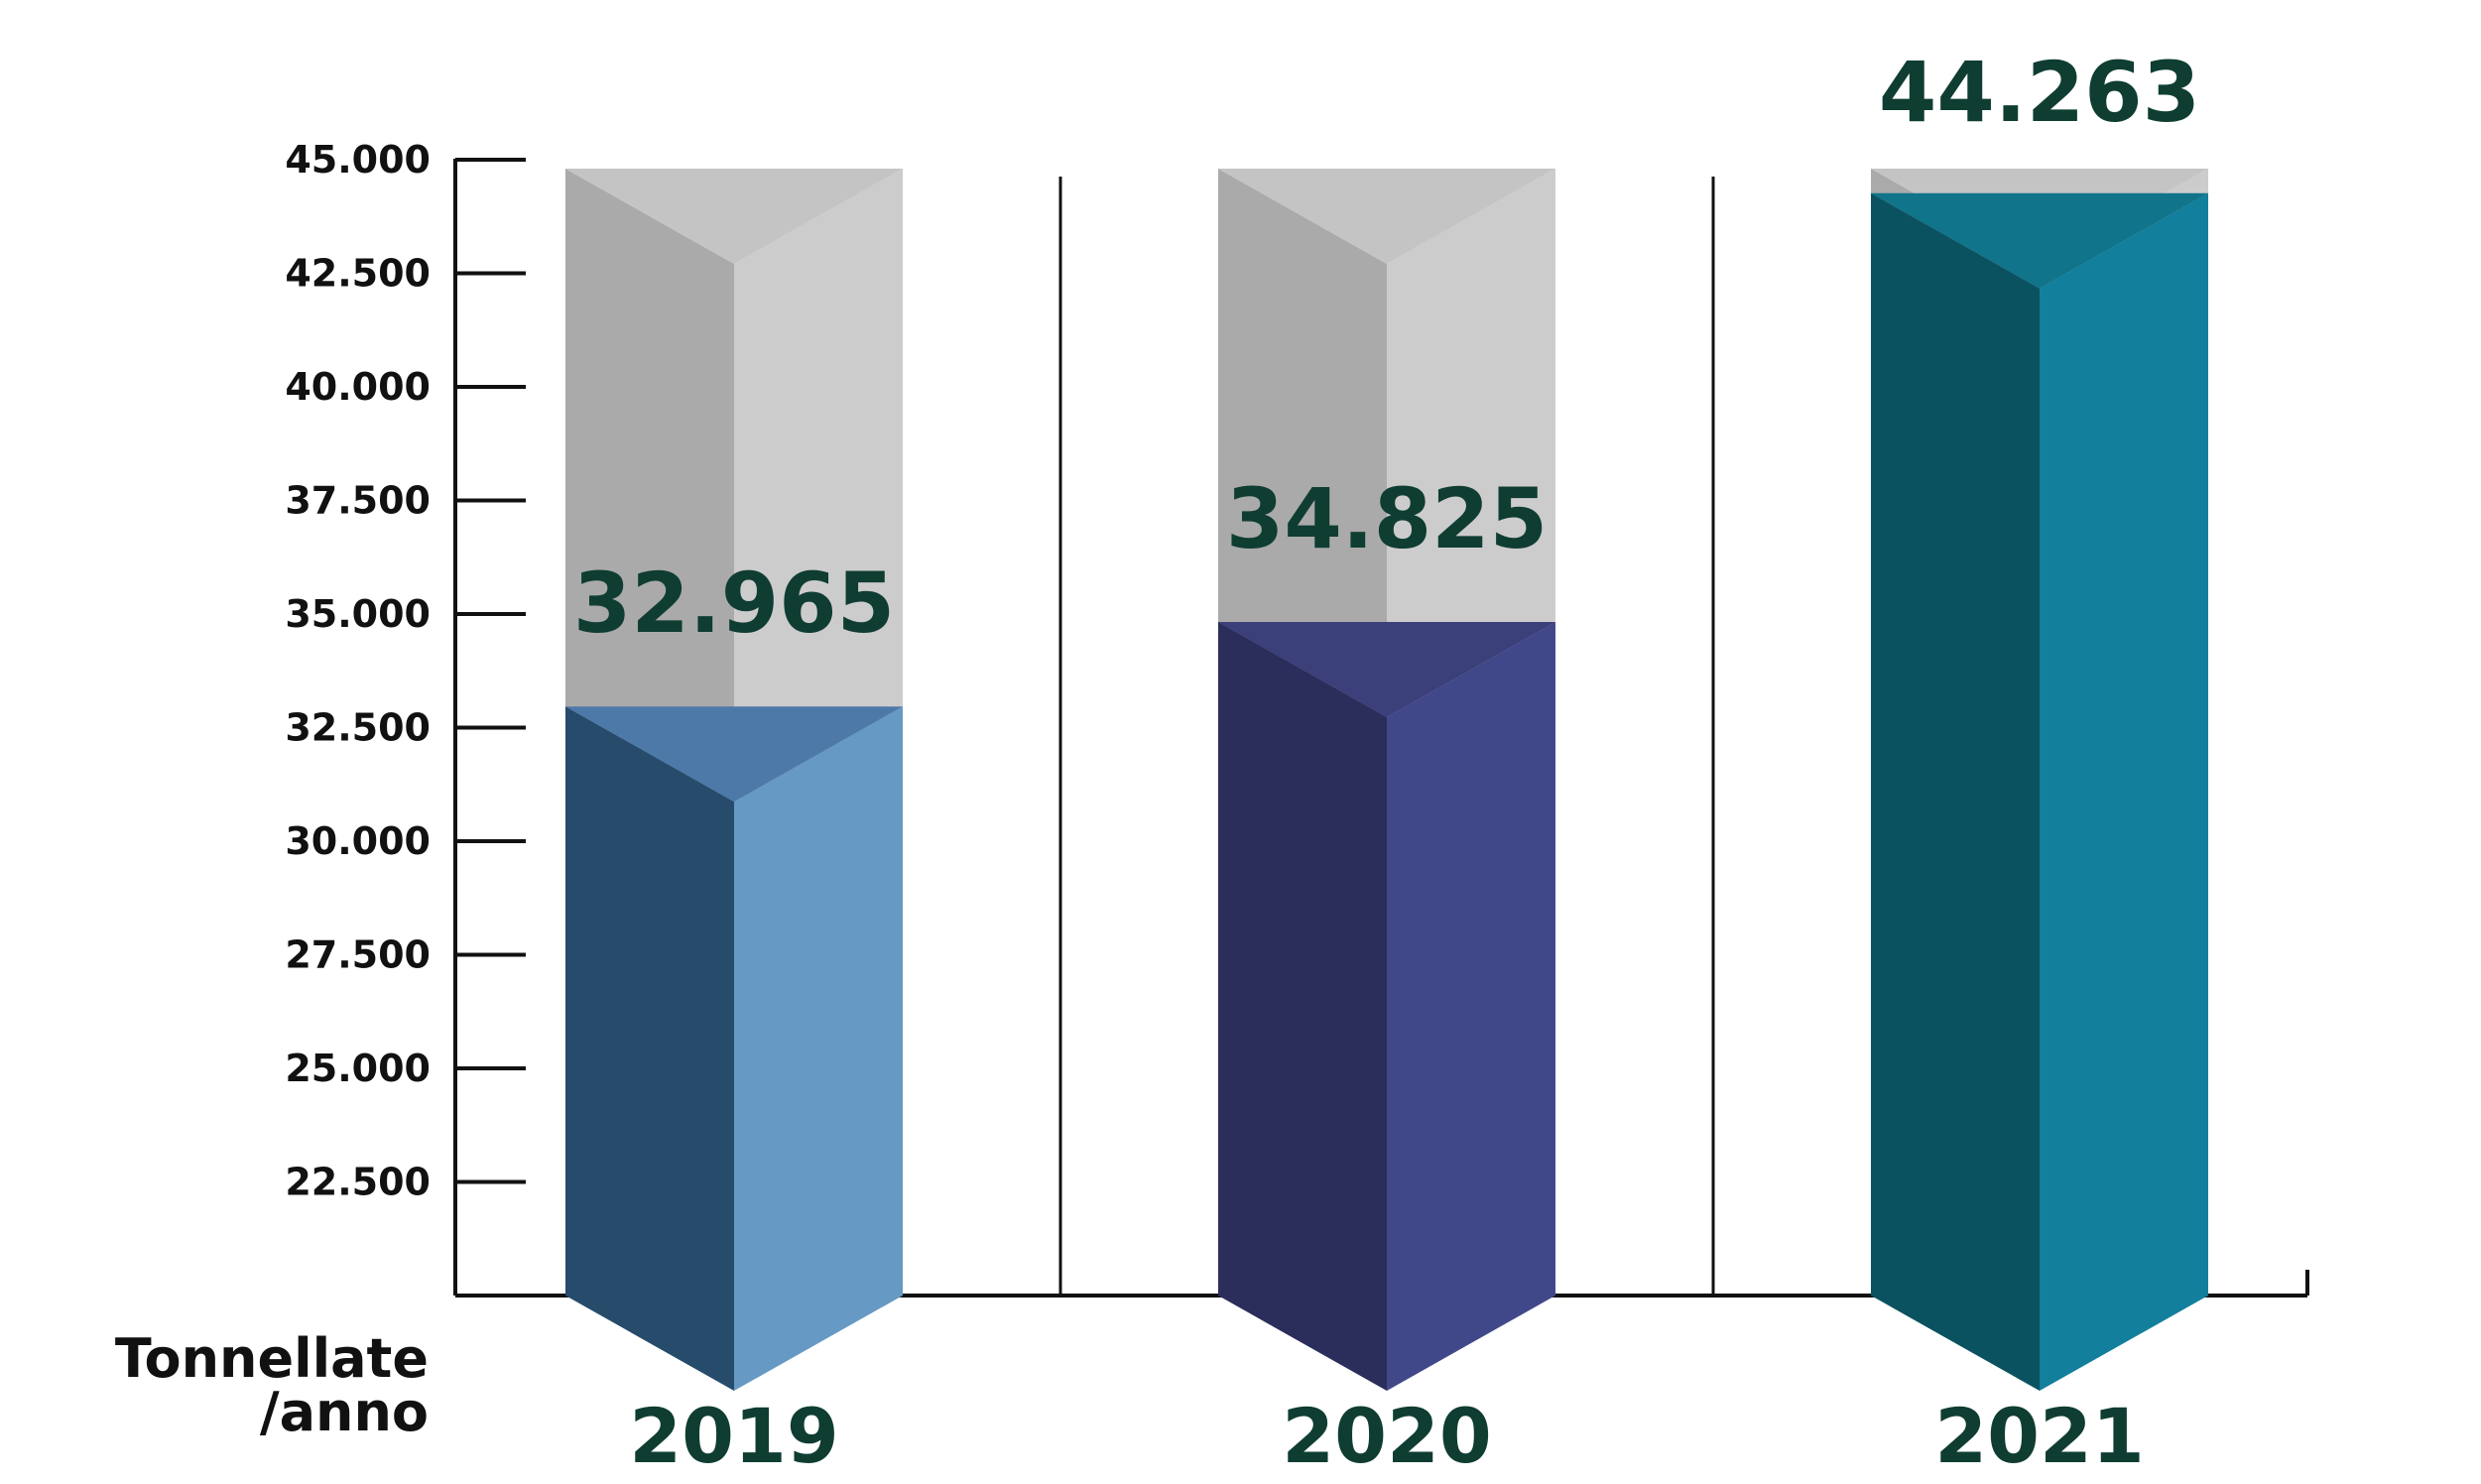 The height and width of the screenshot is (1484, 2481). I want to click on y-tick-label-25.000: 25.000, so click(358, 1068).